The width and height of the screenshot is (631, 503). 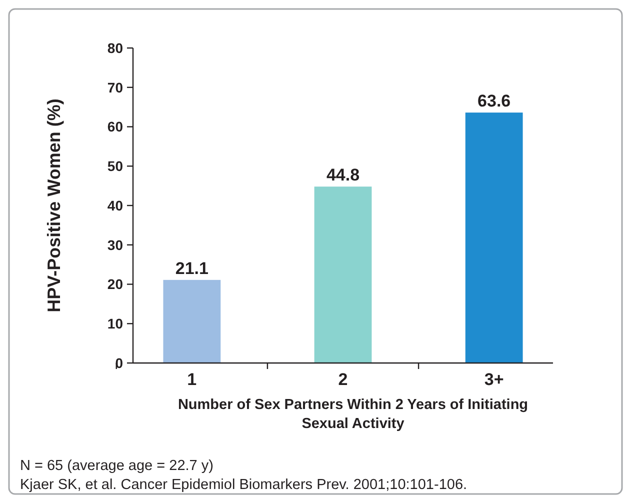 What do you see at coordinates (192, 379) in the screenshot?
I see `x-tick-label: 1` at bounding box center [192, 379].